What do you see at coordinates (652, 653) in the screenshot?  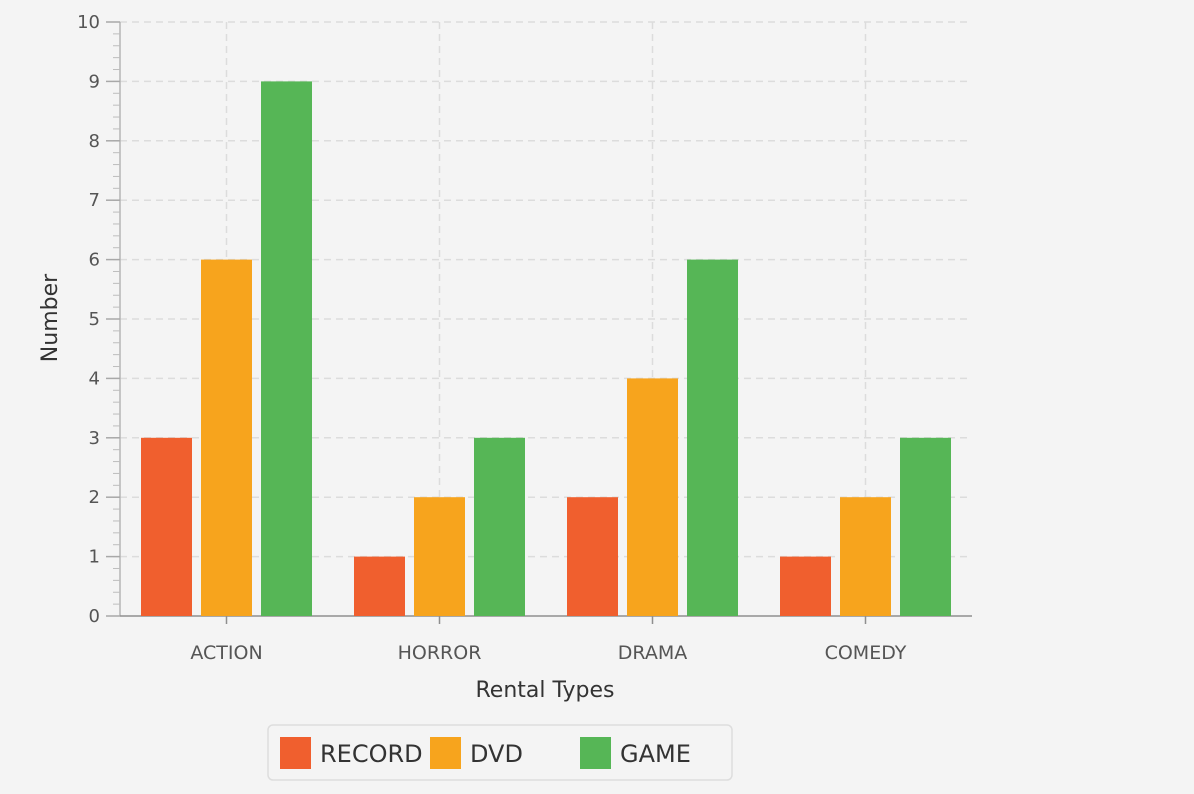 I see `x-tick-label: DRAMA` at bounding box center [652, 653].